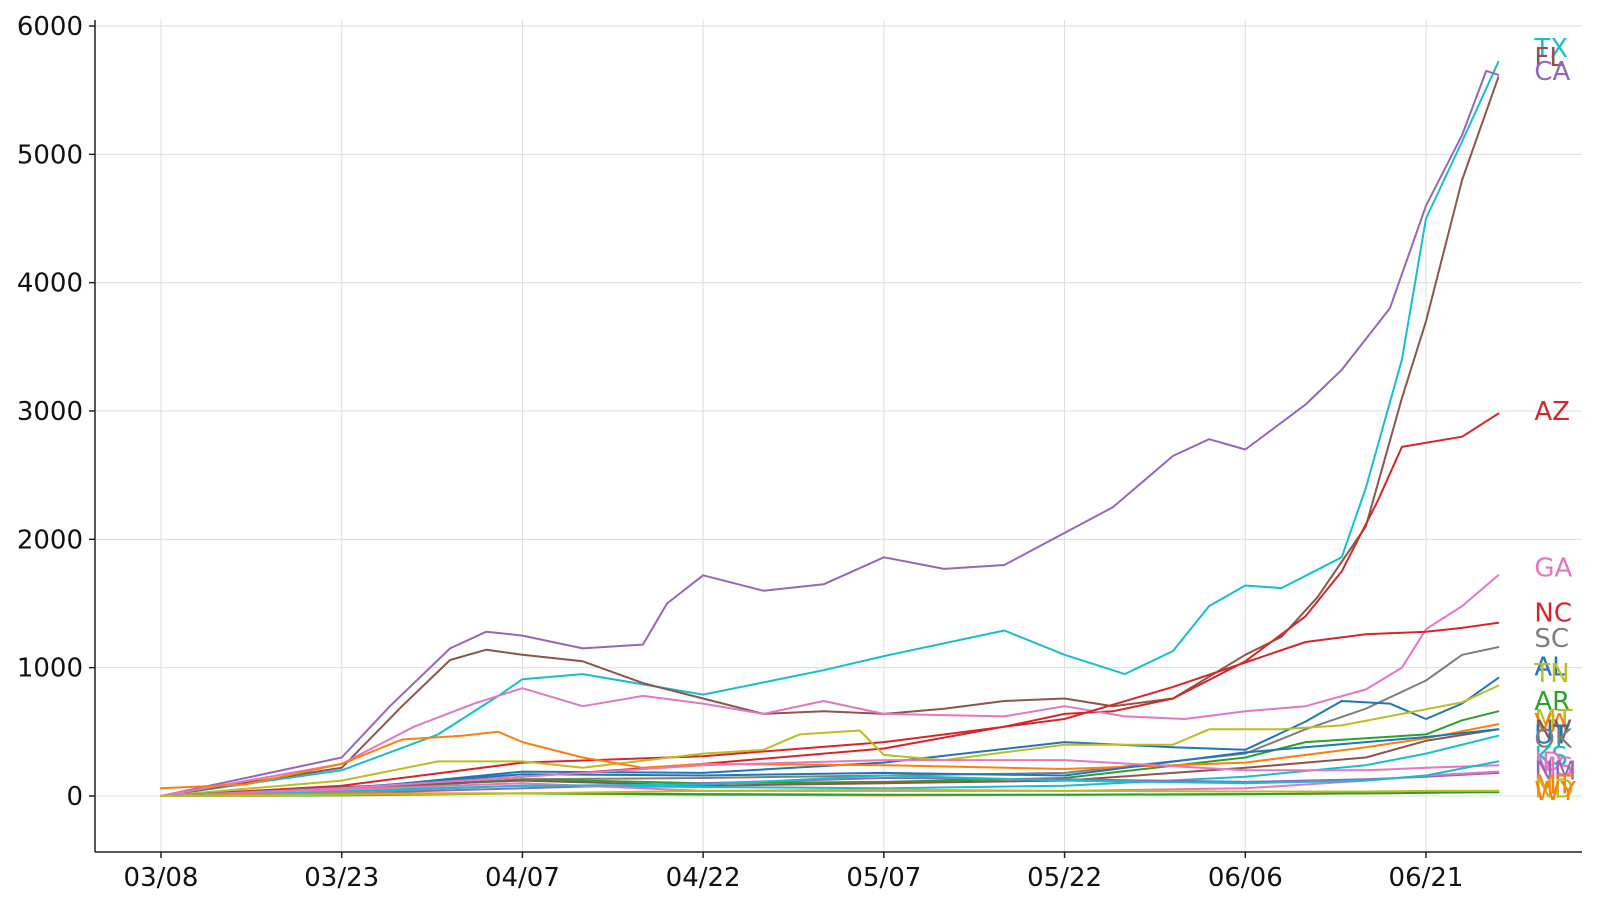 The width and height of the screenshot is (1600, 900). I want to click on series-line-nd, so click(830, 792).